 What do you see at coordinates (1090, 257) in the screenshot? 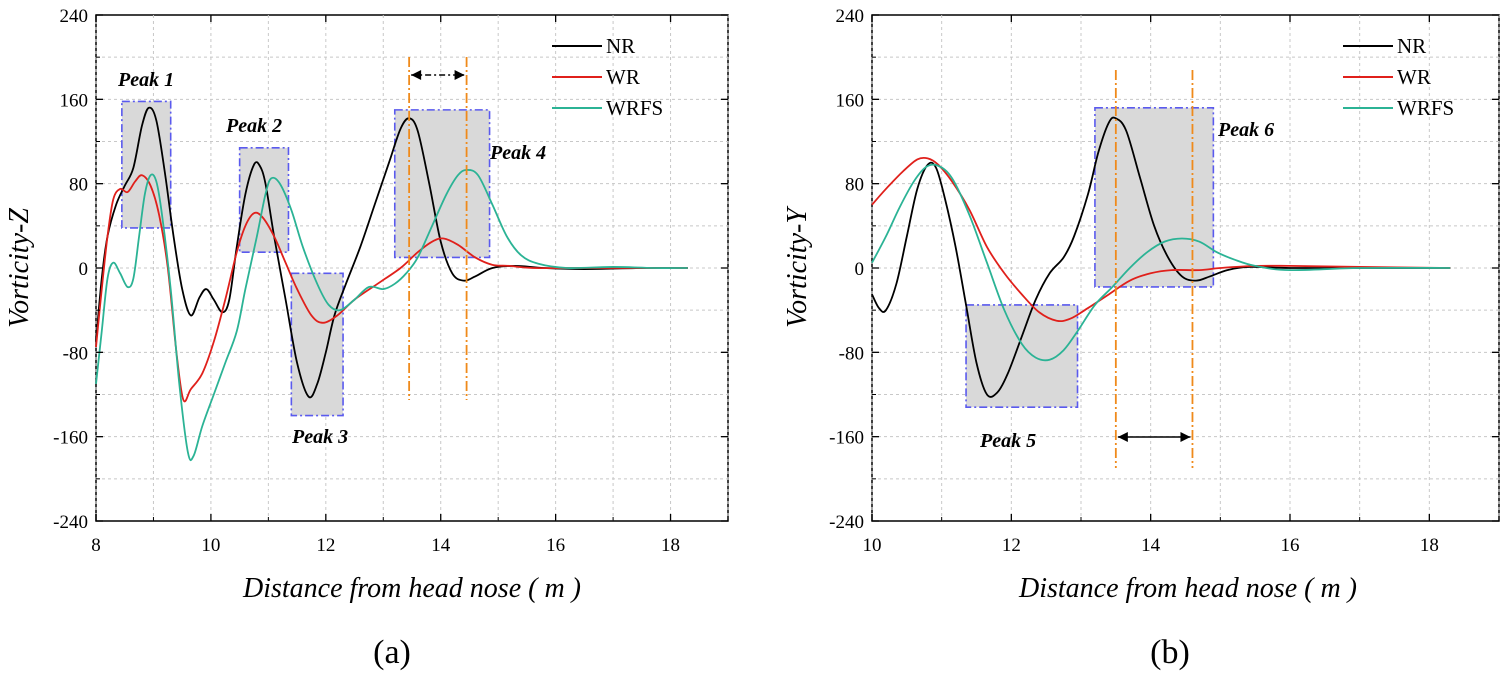
I see `panel-b-peak-boxes` at bounding box center [1090, 257].